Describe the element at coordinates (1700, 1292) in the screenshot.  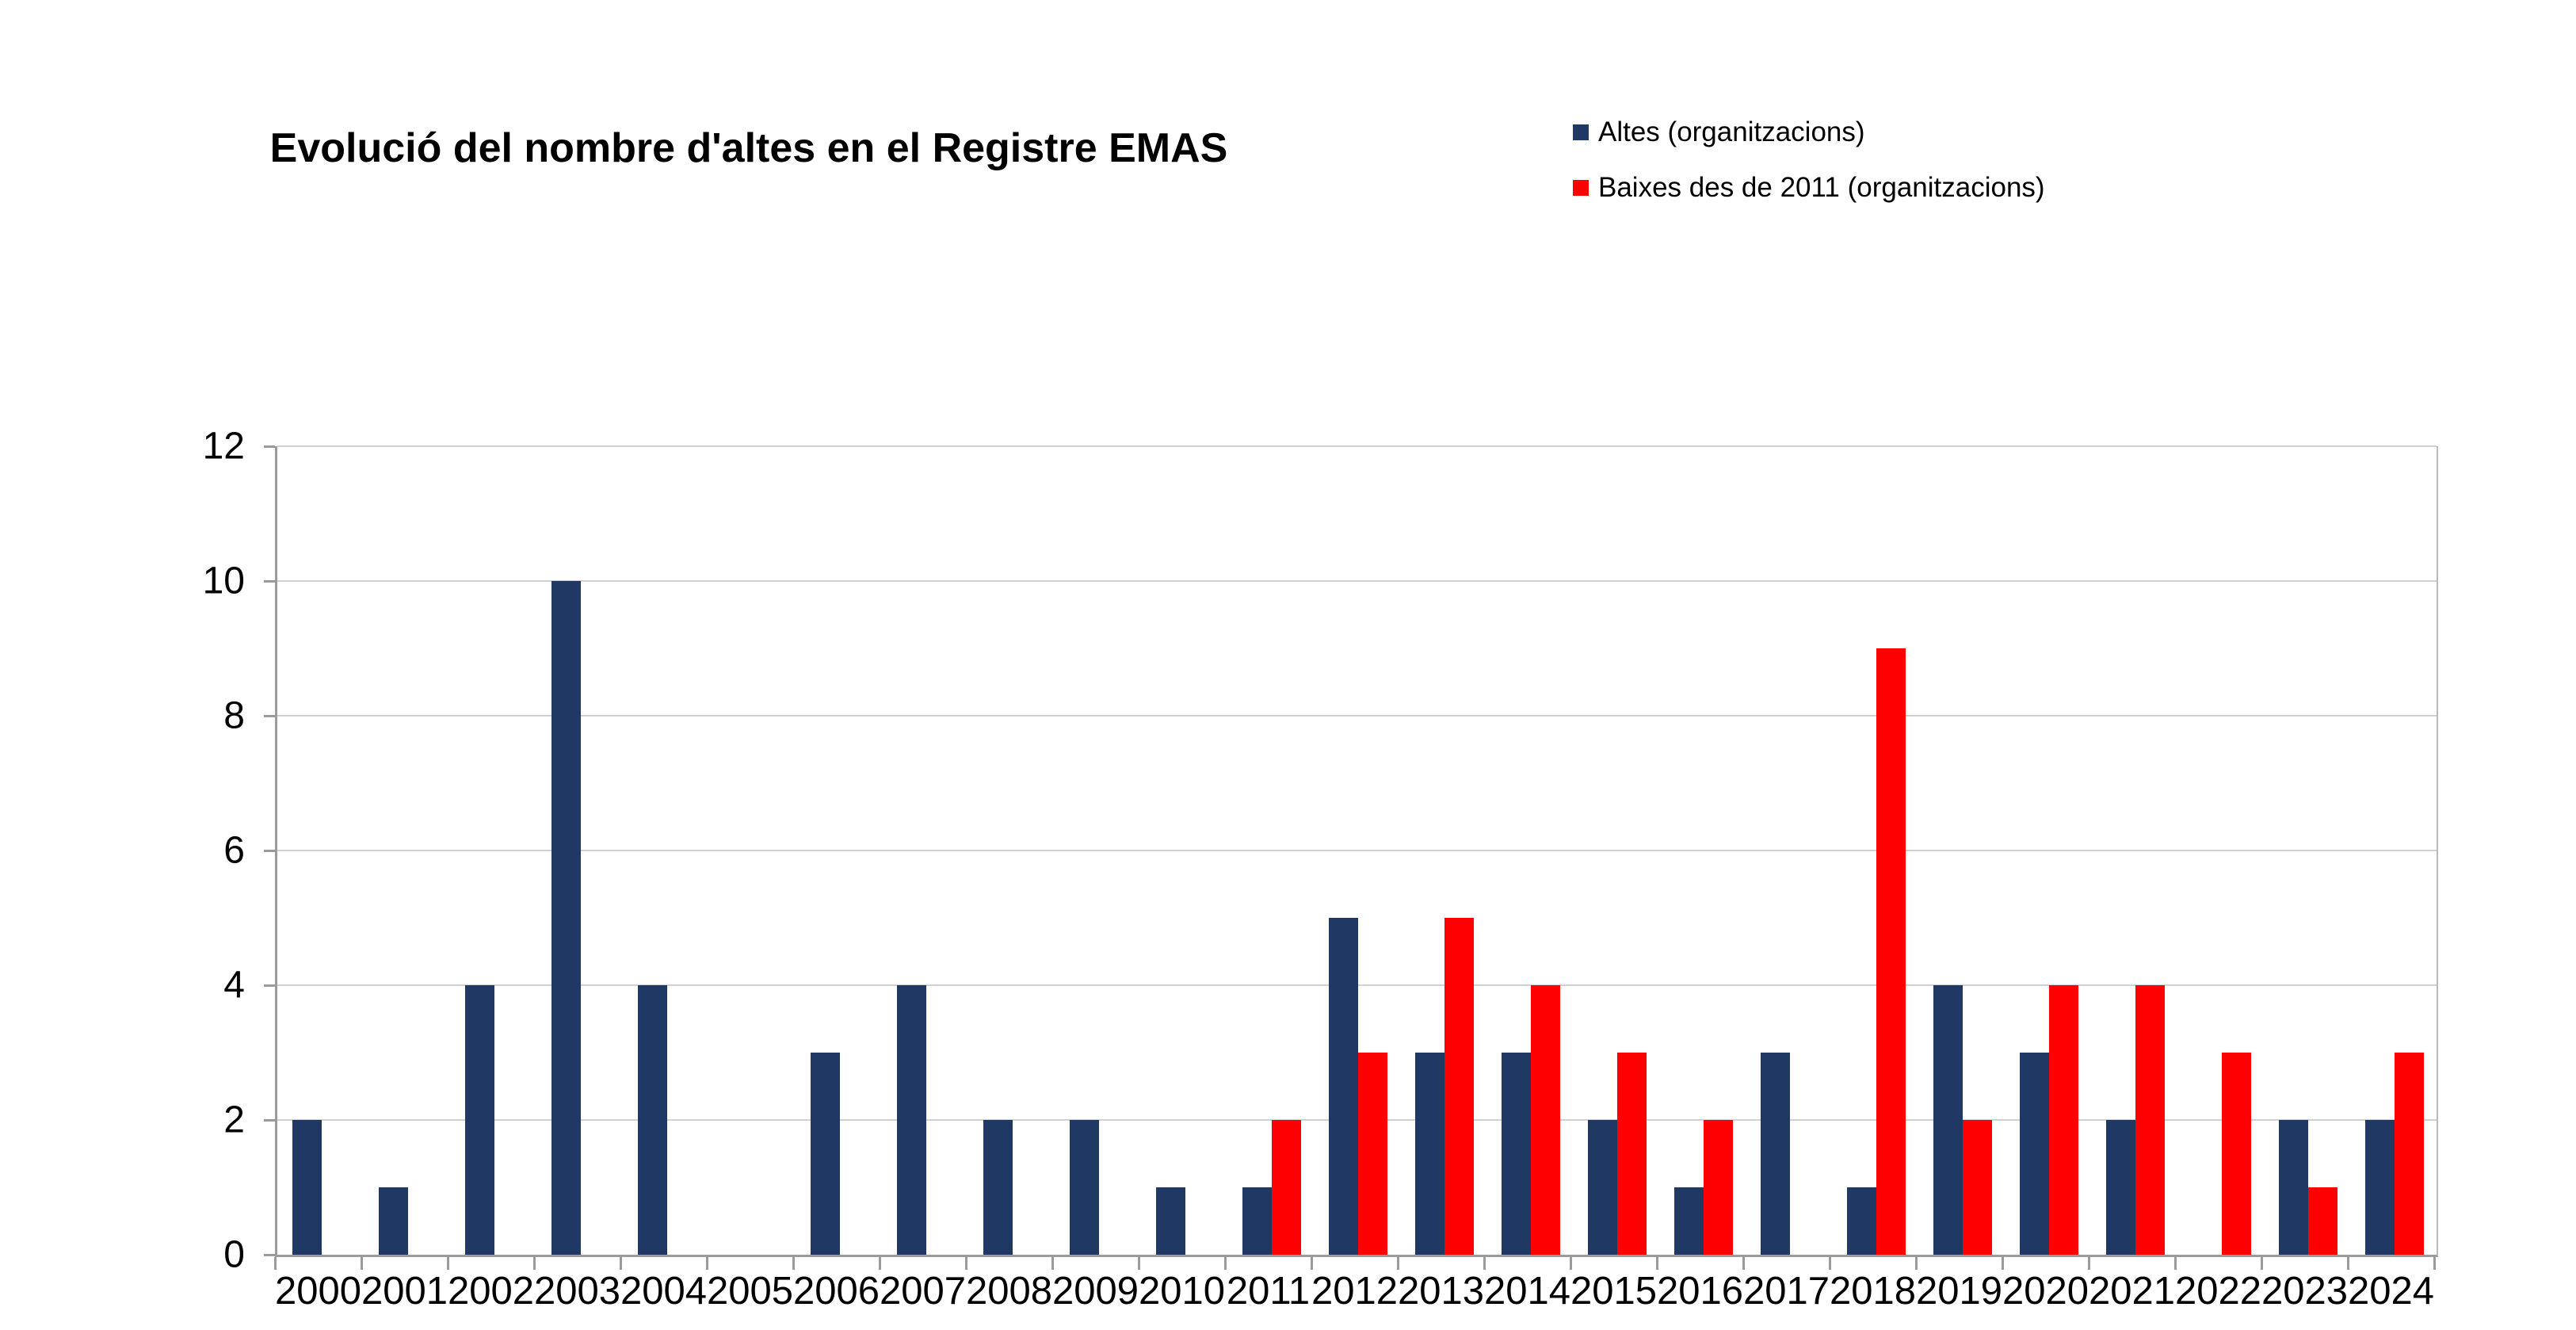
I see `x-axis-tick-label: 2016` at that location.